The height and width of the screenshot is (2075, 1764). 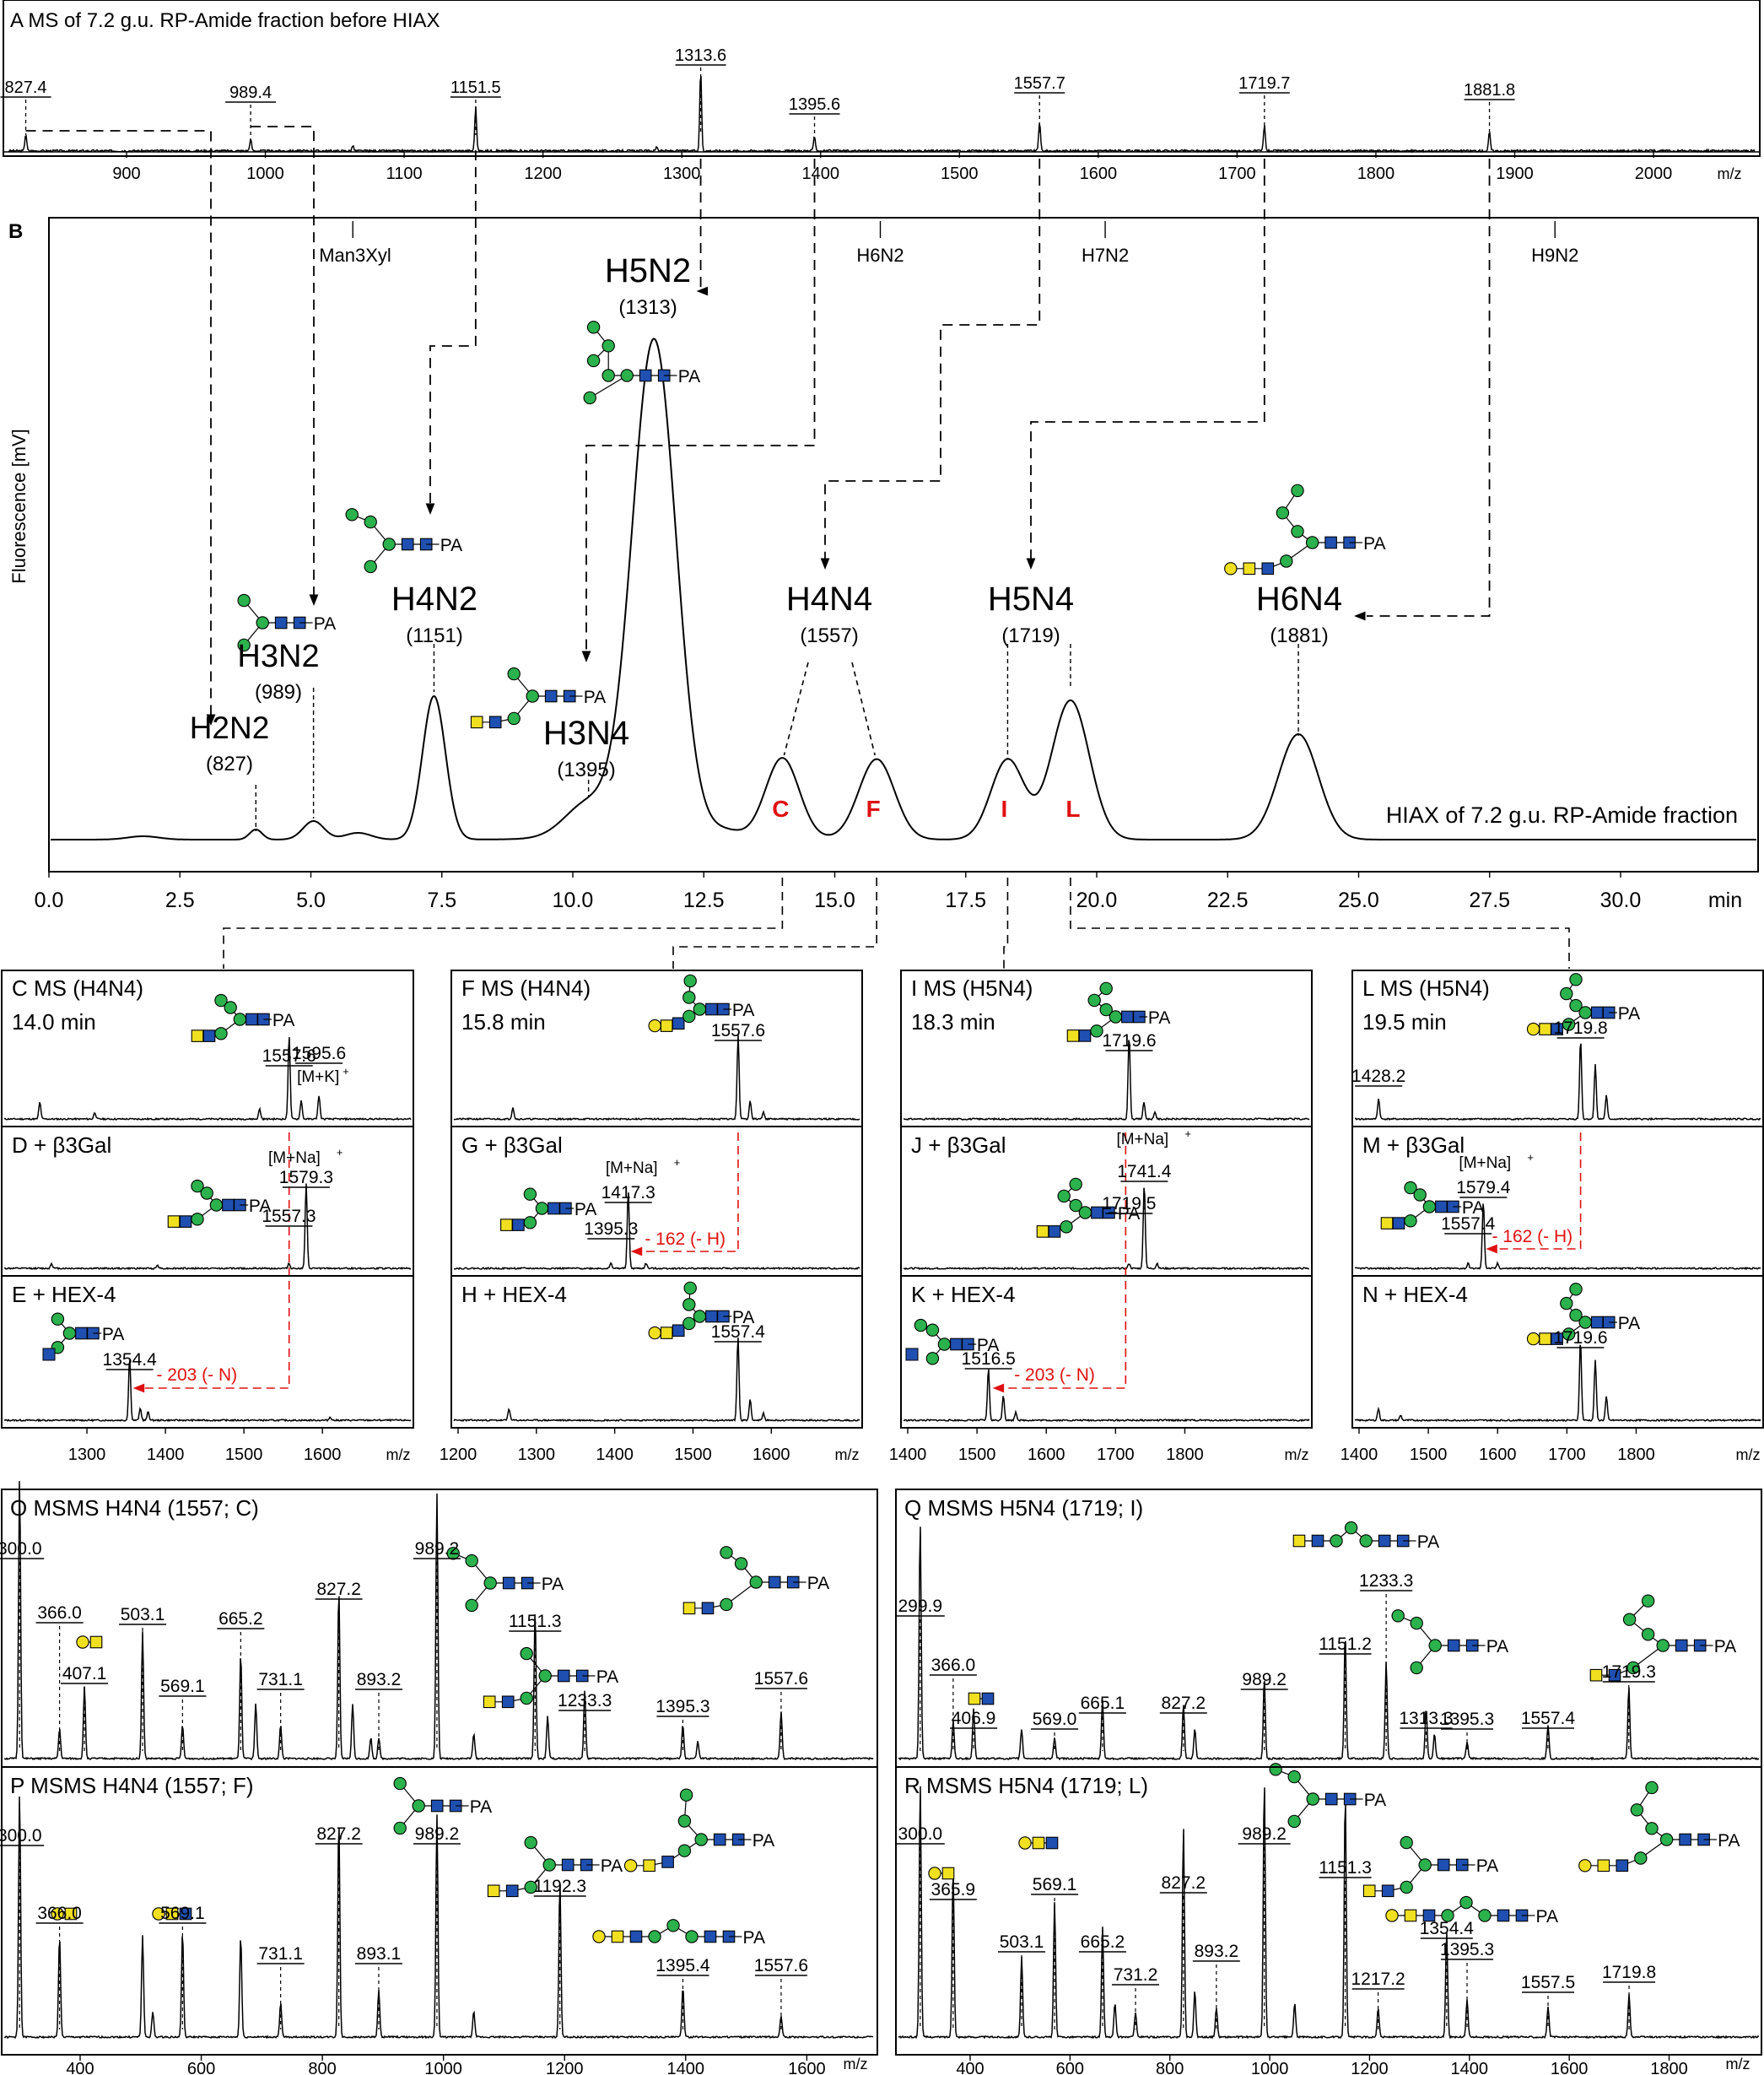 I want to click on glycan-p-h3n4: PA, so click(x=555, y=1866).